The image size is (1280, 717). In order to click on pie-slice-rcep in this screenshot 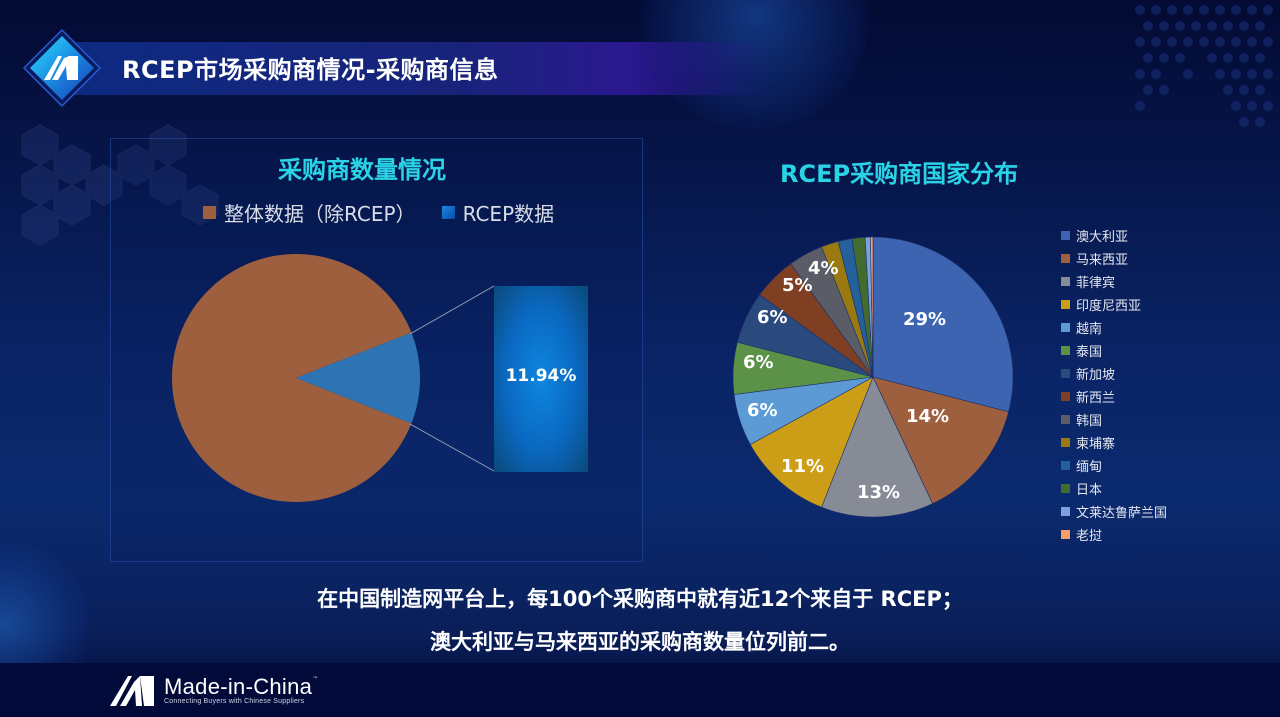, I will do `click(358, 378)`.